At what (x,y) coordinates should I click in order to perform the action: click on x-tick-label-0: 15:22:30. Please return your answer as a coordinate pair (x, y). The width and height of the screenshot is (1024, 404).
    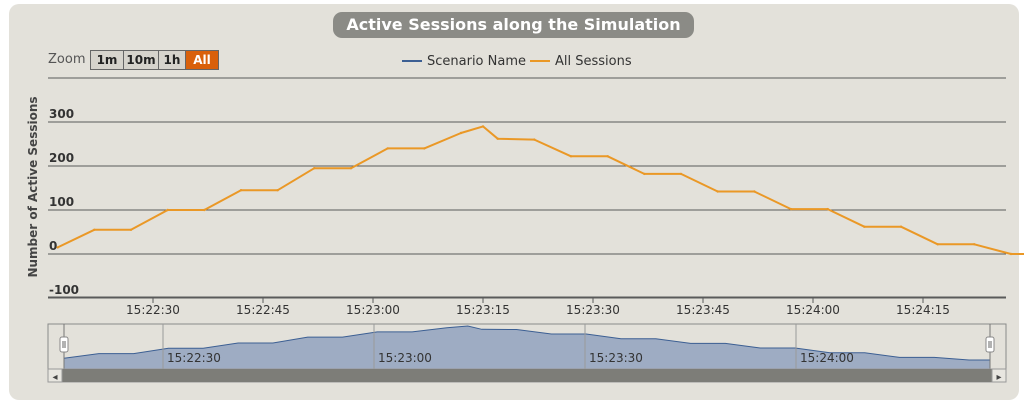
    Looking at the image, I should click on (153, 310).